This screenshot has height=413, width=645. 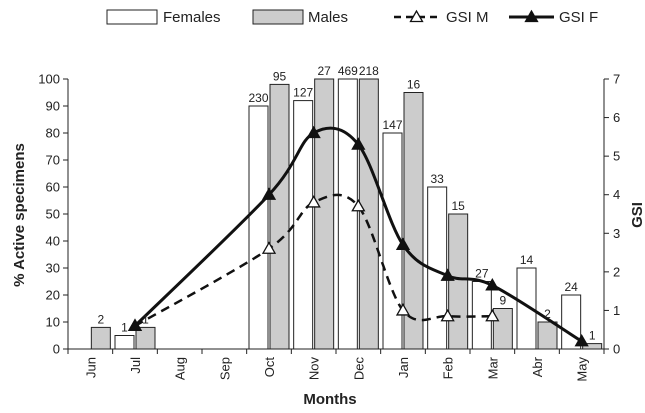 What do you see at coordinates (403, 244) in the screenshot?
I see `marker-gsi-f-jan` at bounding box center [403, 244].